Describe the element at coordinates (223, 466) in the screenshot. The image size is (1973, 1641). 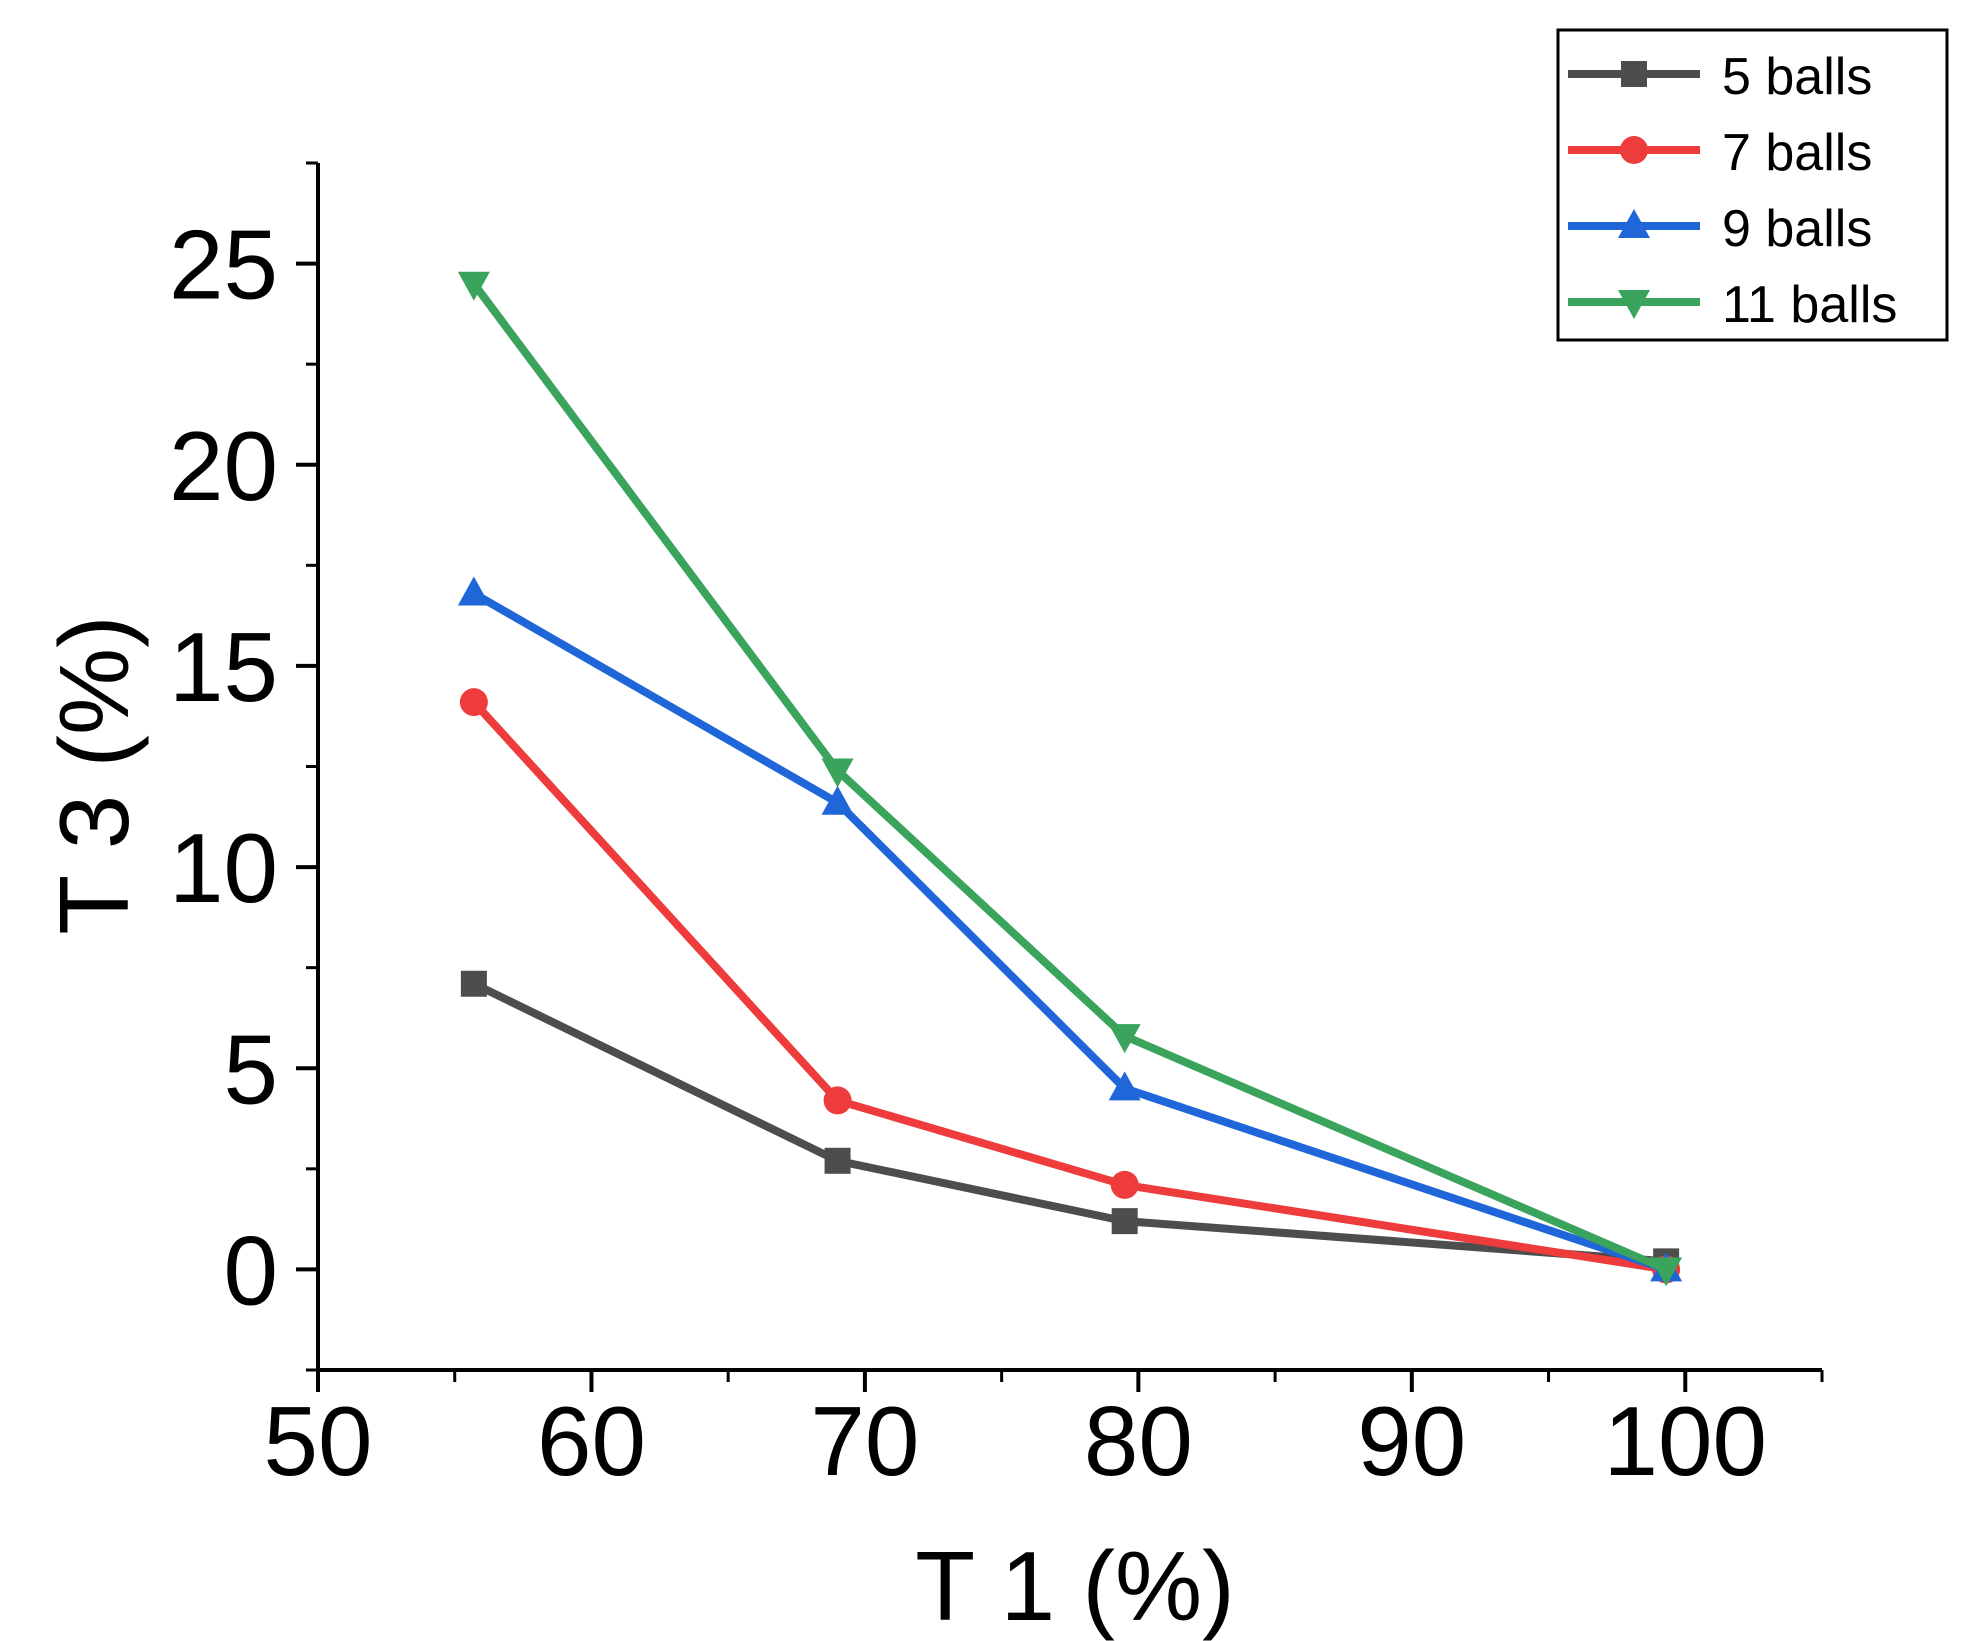
I see `y-tick-label: 20` at that location.